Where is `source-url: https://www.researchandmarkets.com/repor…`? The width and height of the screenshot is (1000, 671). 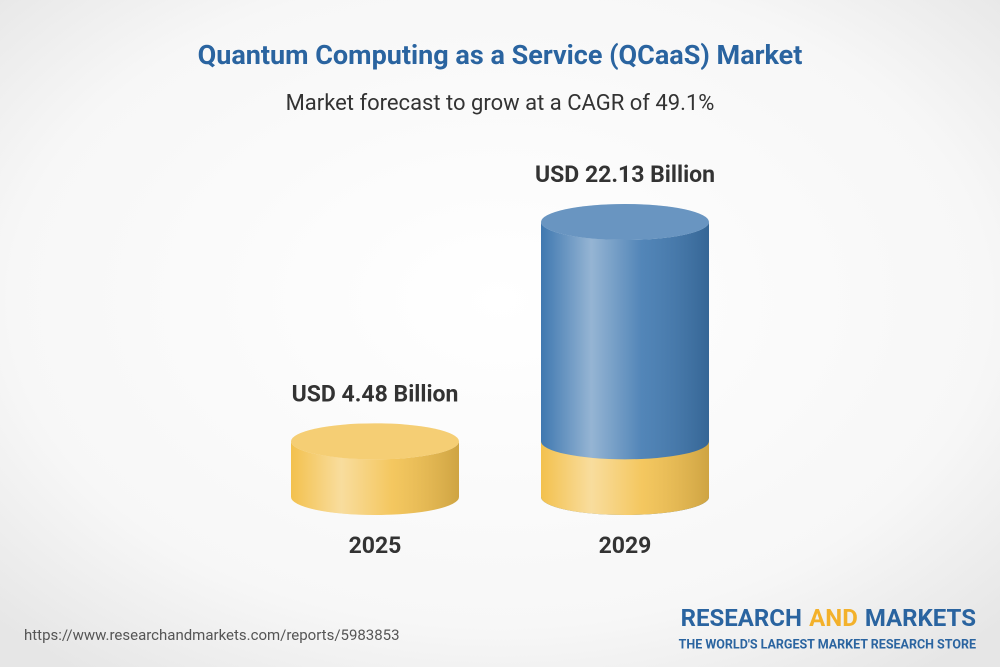 source-url: https://www.researchandmarkets.com/repor… is located at coordinates (212, 635).